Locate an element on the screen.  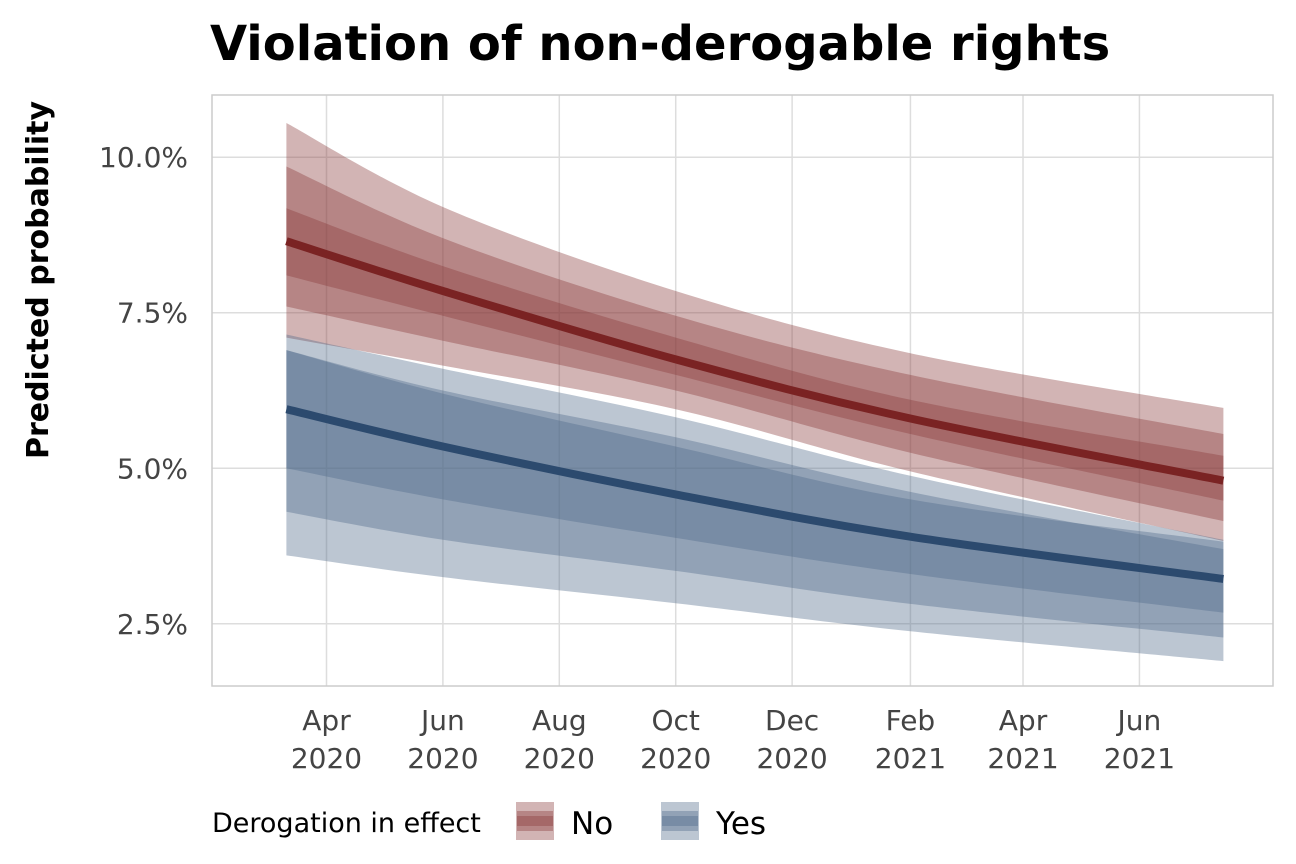
x-tick-label: Oct is located at coordinates (675, 720).